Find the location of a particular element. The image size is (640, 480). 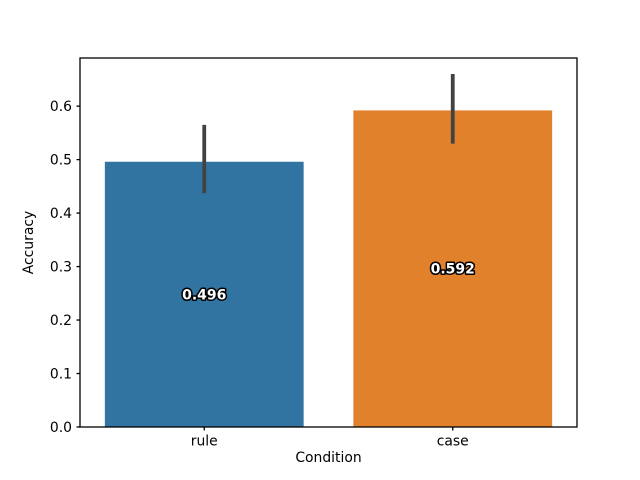

y-tick-label: 0.6 is located at coordinates (61, 107).